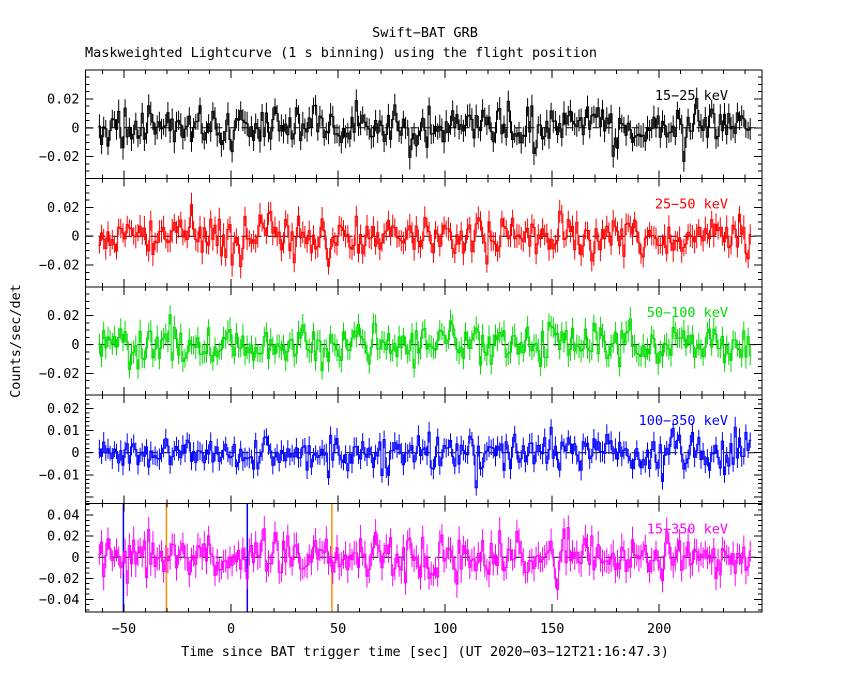  What do you see at coordinates (59, 475) in the screenshot?
I see `y-tick-label: −0.01` at bounding box center [59, 475].